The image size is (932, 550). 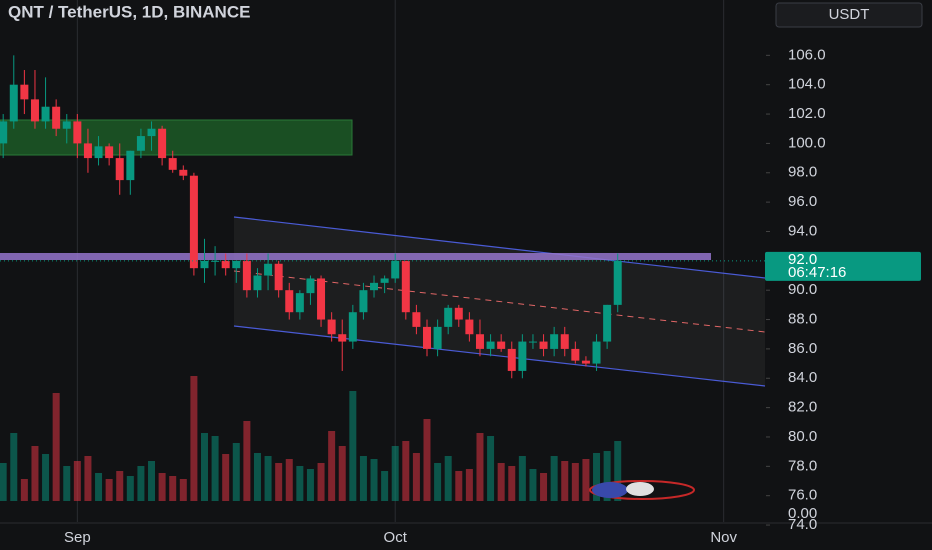 What do you see at coordinates (807, 84) in the screenshot?
I see `y-tick-label: 104.0` at bounding box center [807, 84].